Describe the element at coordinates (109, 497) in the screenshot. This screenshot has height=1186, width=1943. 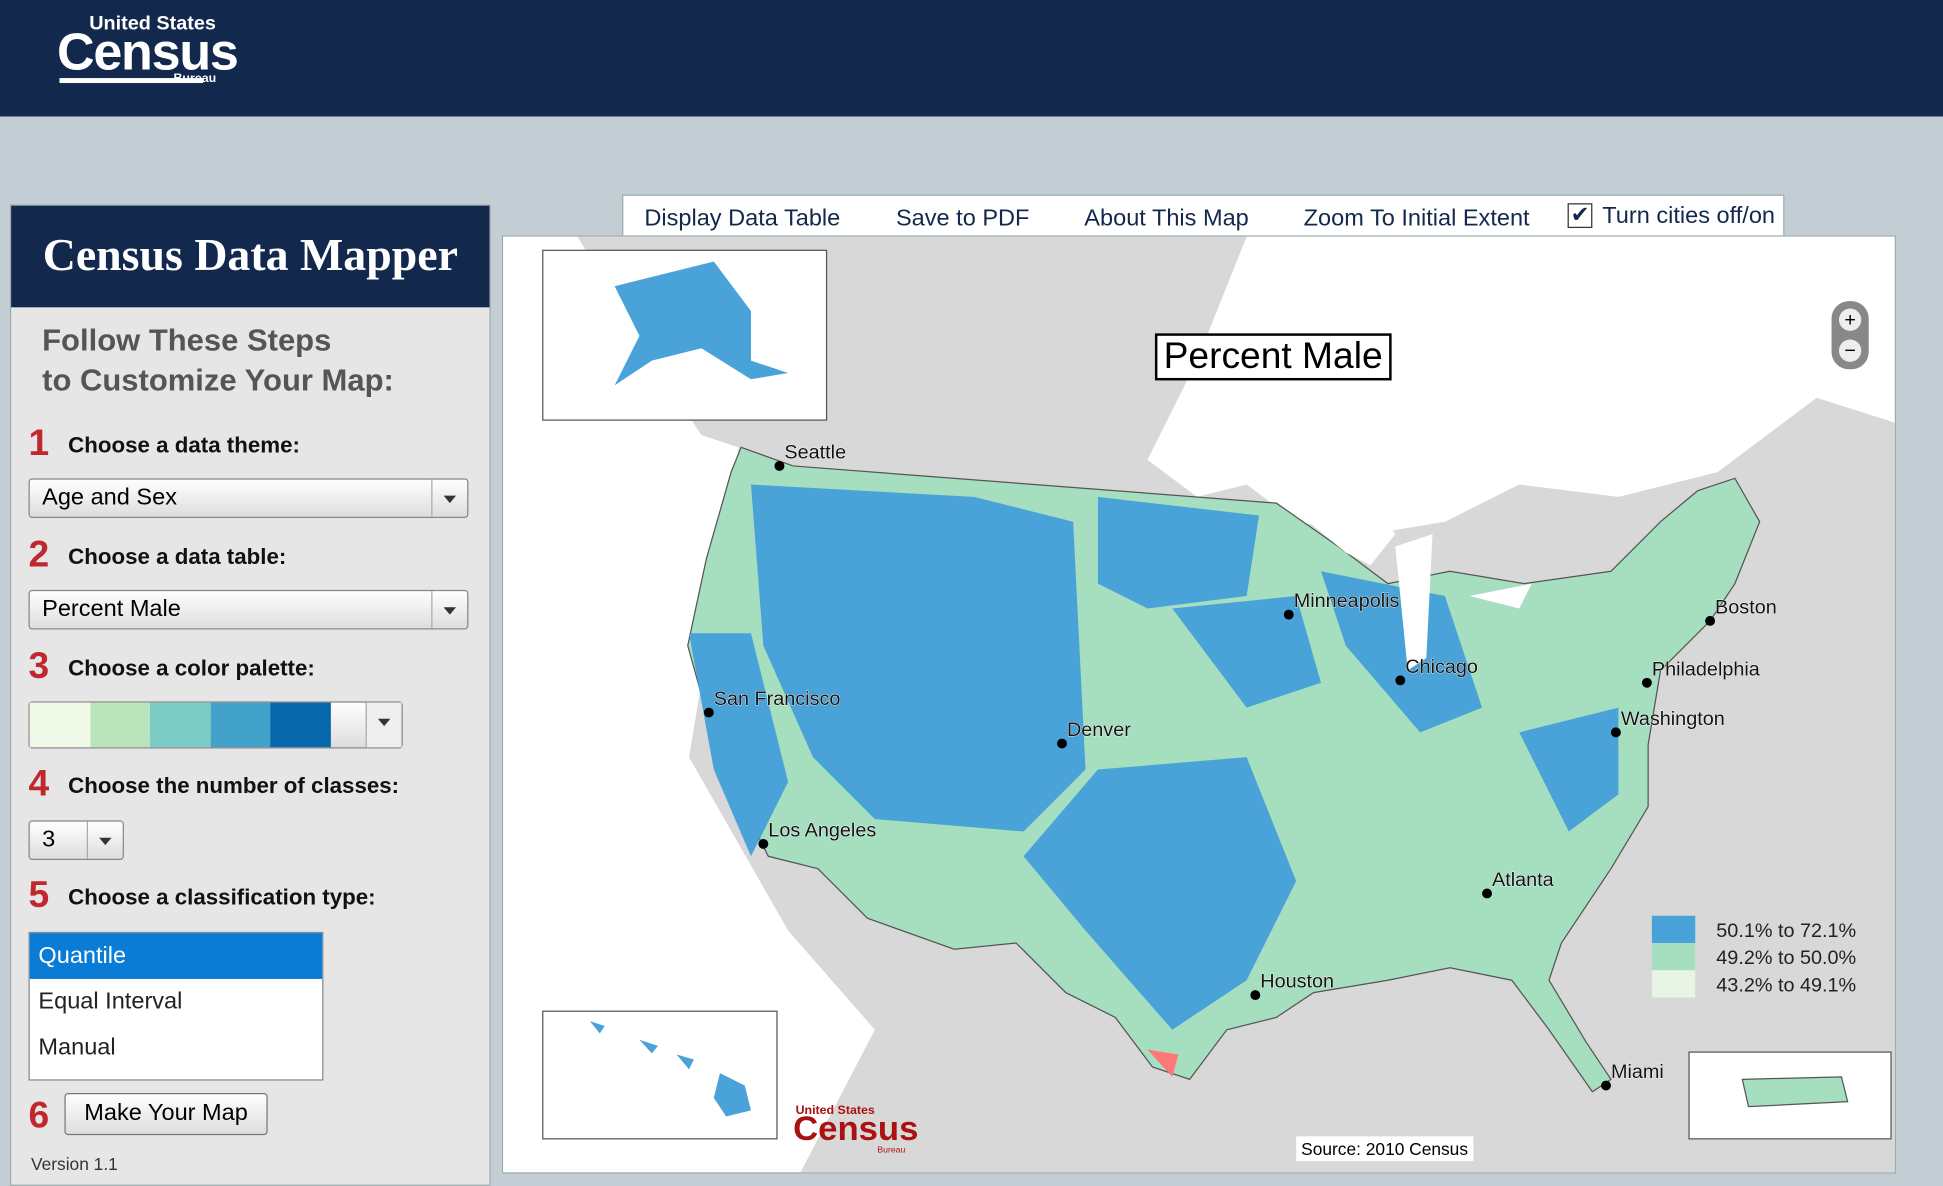
I see `select-value: Age and Sex` at that location.